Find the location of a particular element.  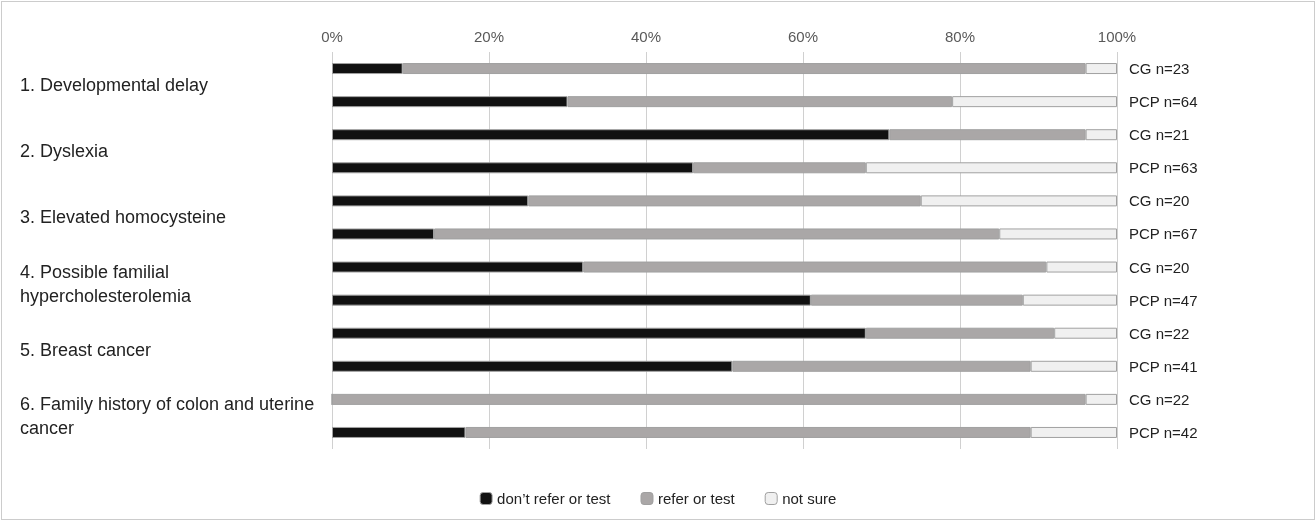

x-tick-label: 40% is located at coordinates (646, 36).